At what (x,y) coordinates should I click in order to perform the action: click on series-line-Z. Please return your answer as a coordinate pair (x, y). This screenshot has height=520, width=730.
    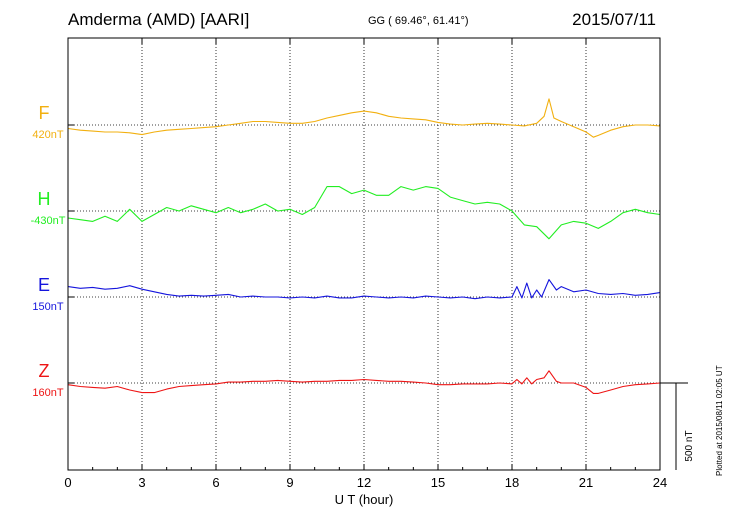
    Looking at the image, I should click on (364, 382).